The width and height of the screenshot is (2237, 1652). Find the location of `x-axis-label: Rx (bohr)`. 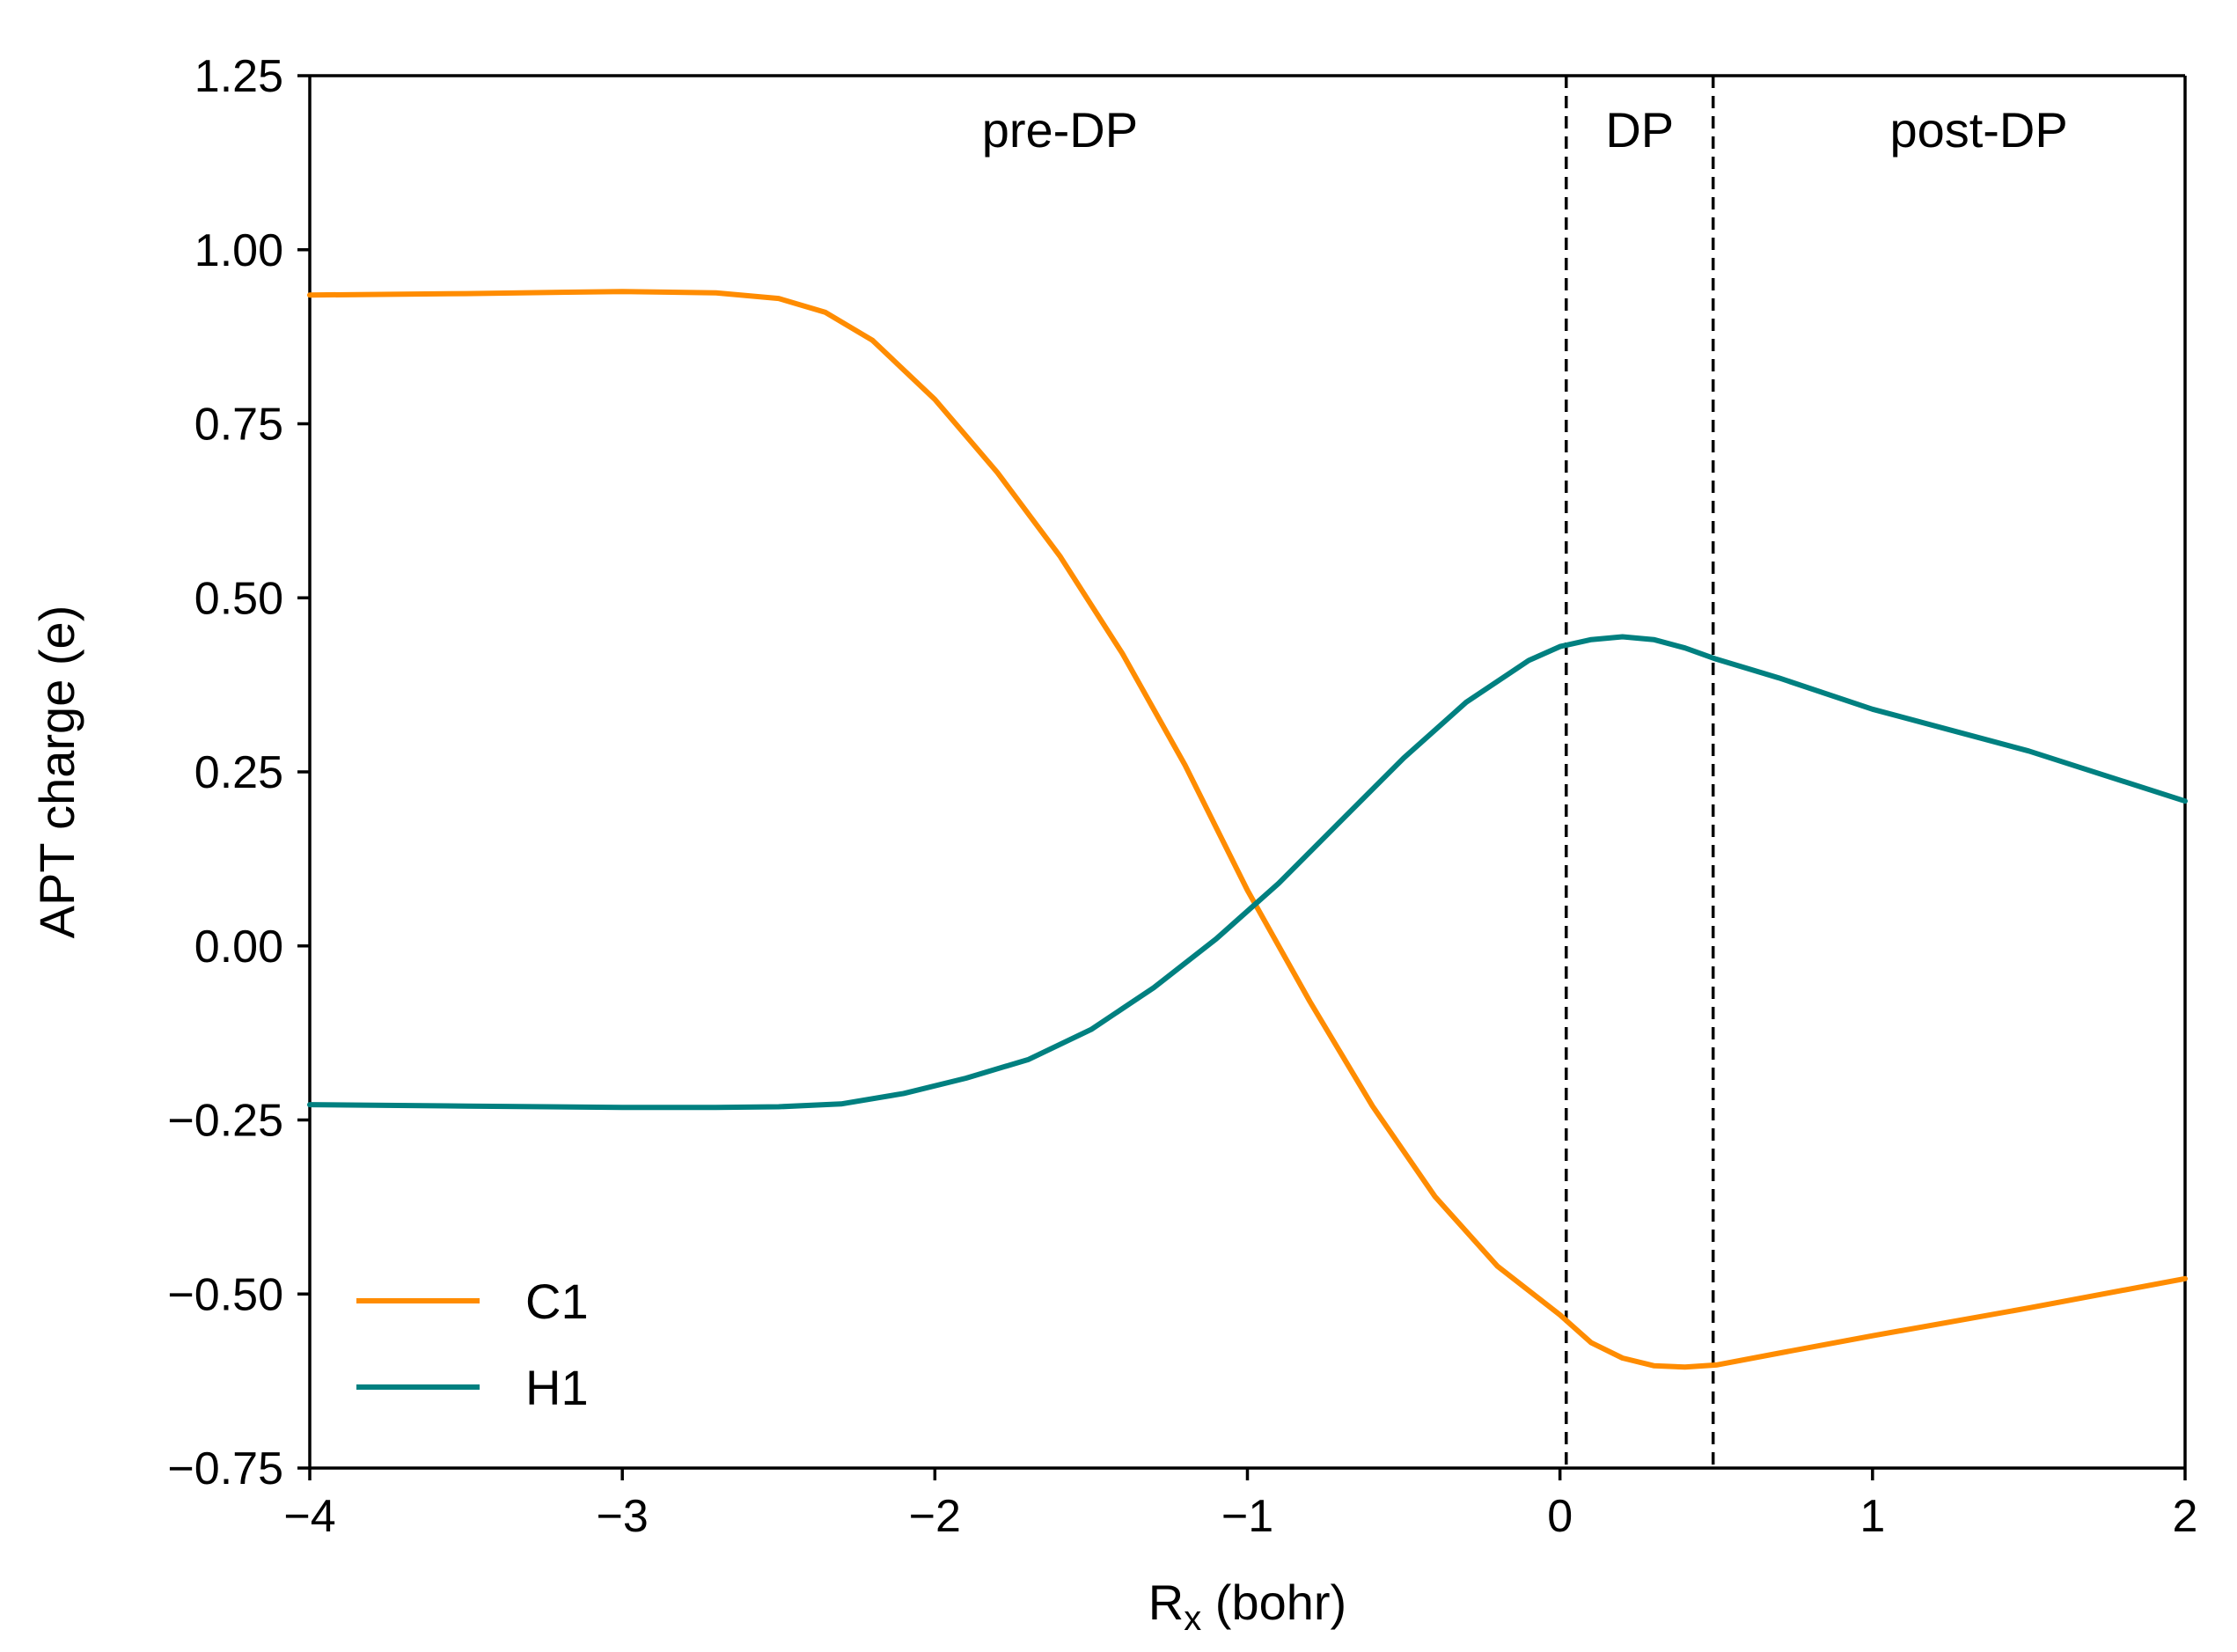

x-axis-label: Rx (bohr) is located at coordinates (1247, 1606).